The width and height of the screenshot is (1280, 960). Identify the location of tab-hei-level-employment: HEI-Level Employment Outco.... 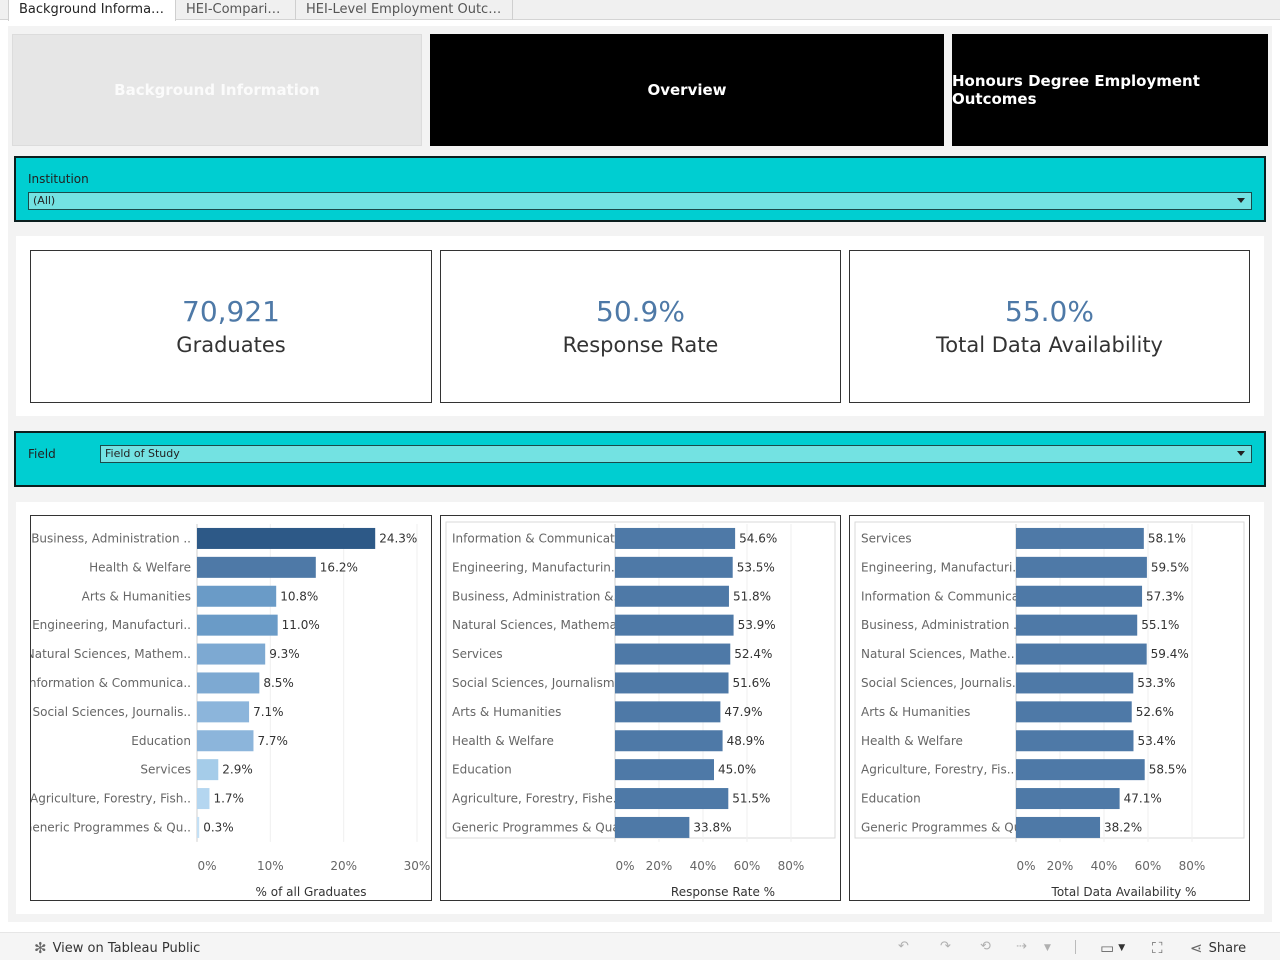
(404, 10).